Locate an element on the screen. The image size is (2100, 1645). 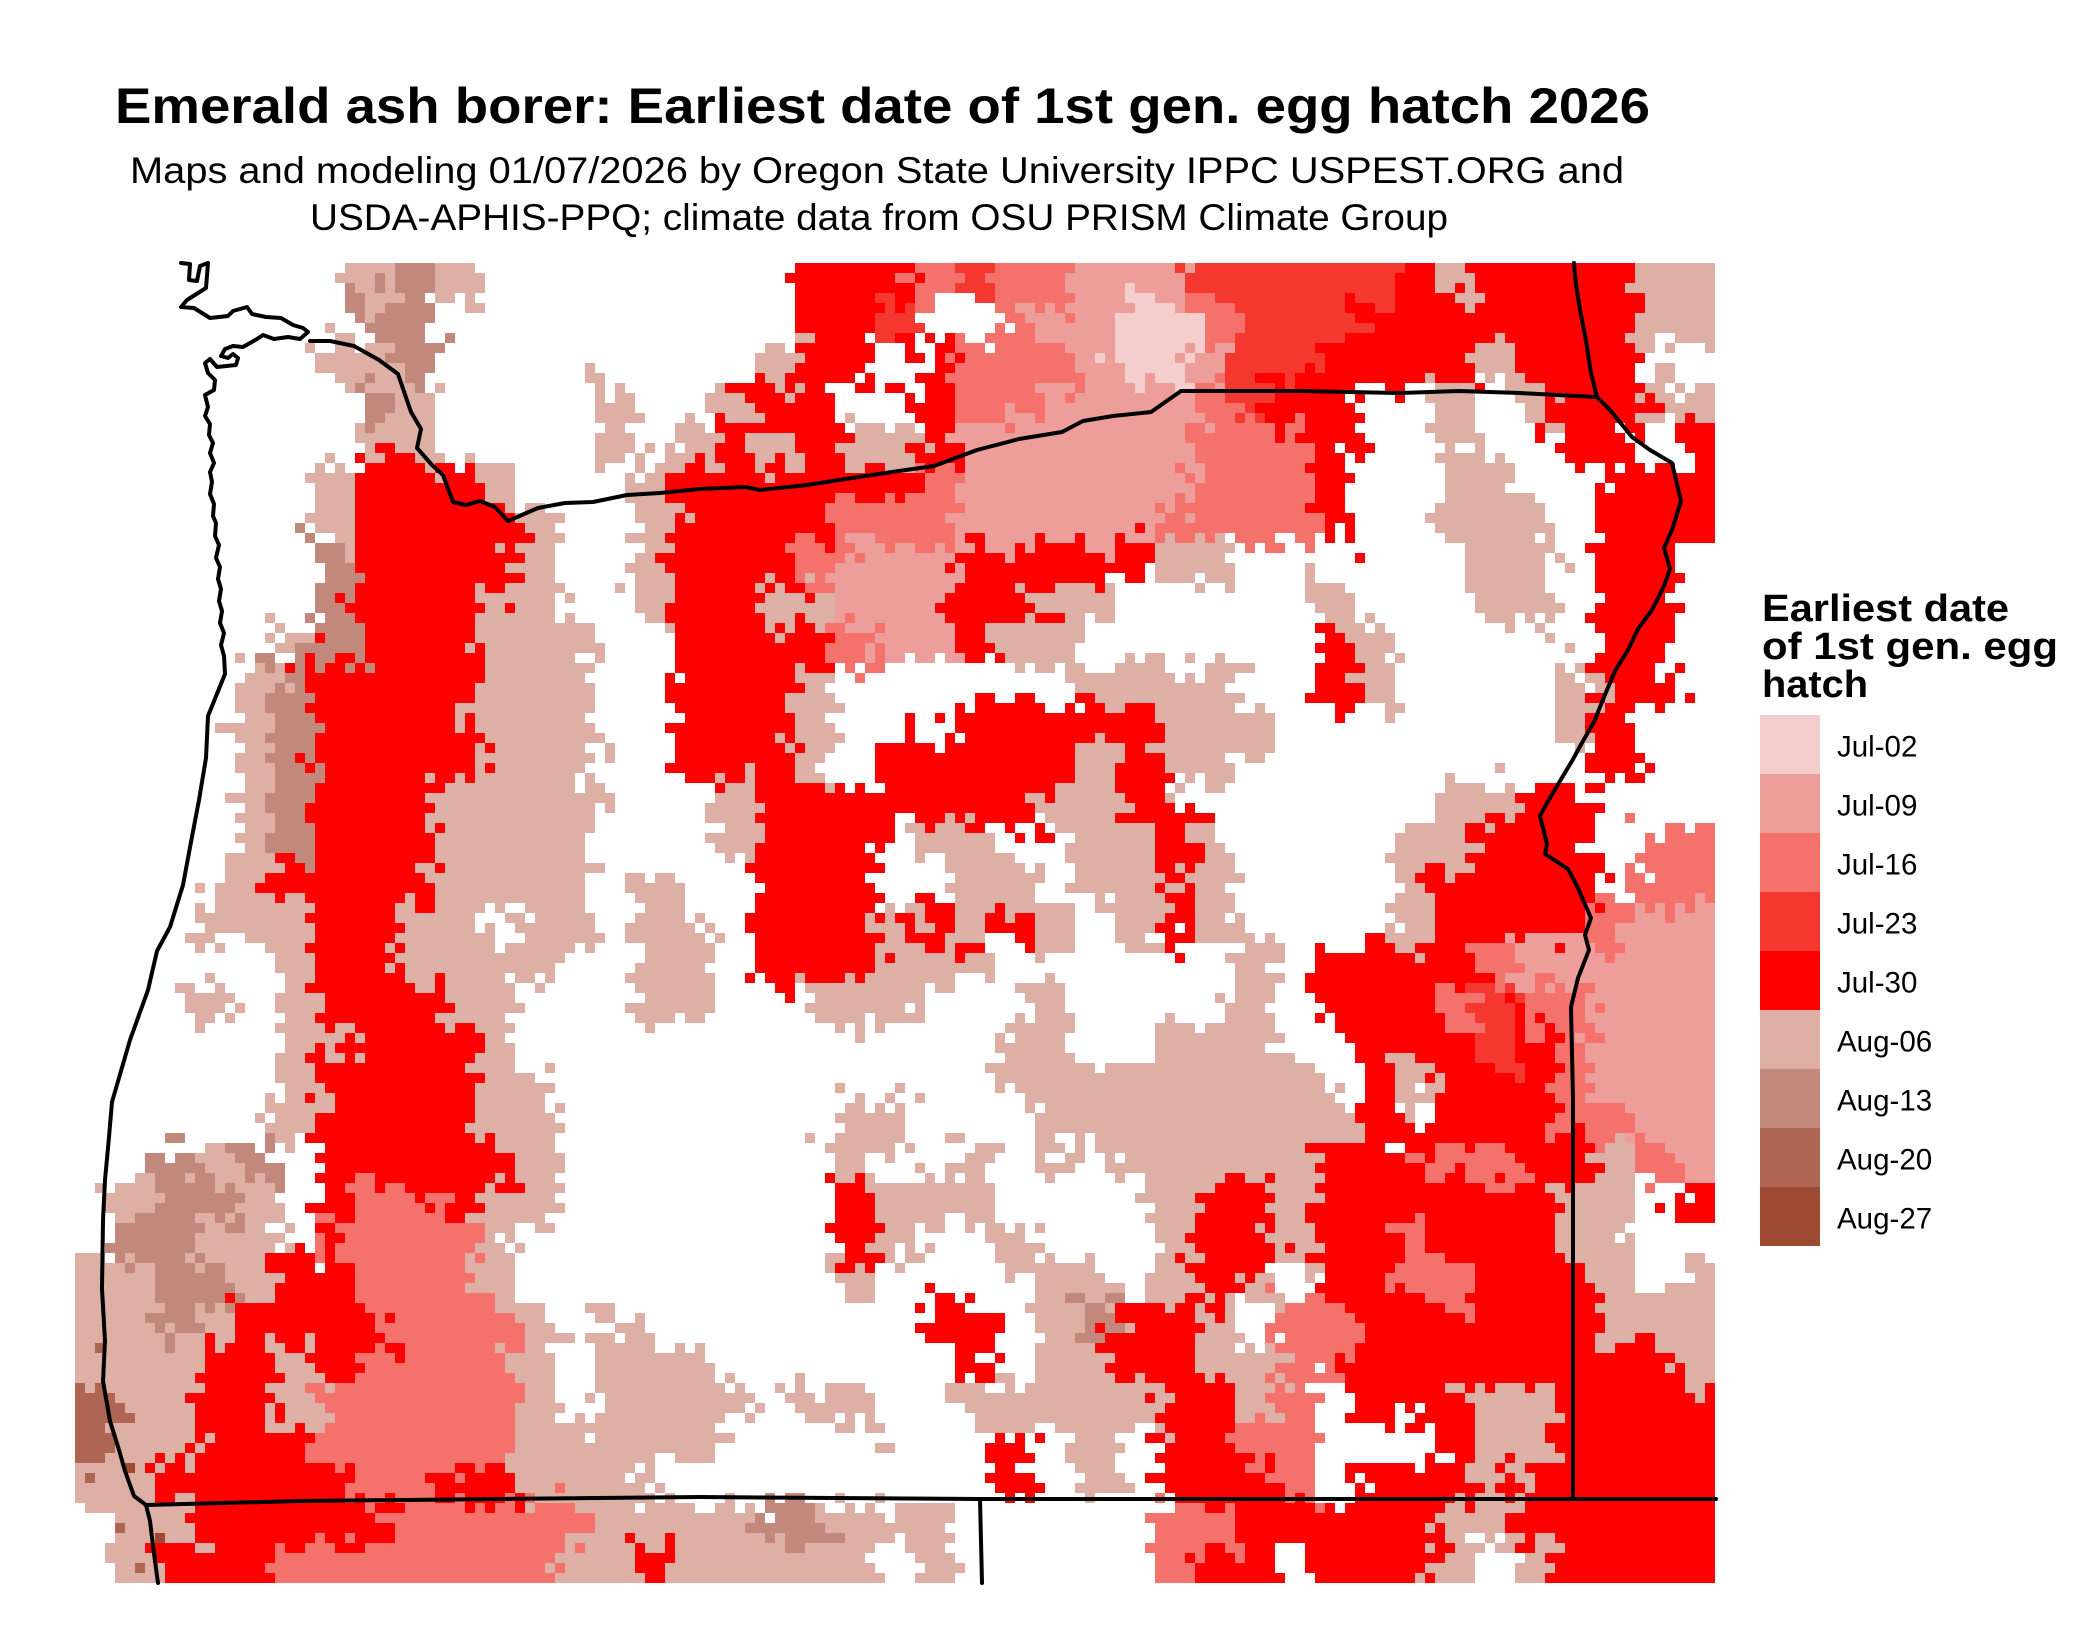
svg-text: Earliest date is located at coordinates (1885, 609).